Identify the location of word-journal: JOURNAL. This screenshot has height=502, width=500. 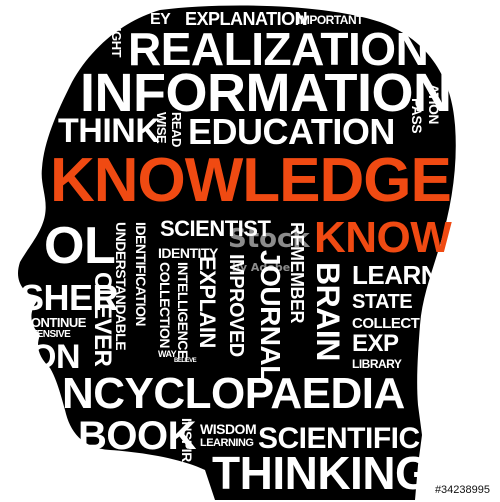
(270, 316).